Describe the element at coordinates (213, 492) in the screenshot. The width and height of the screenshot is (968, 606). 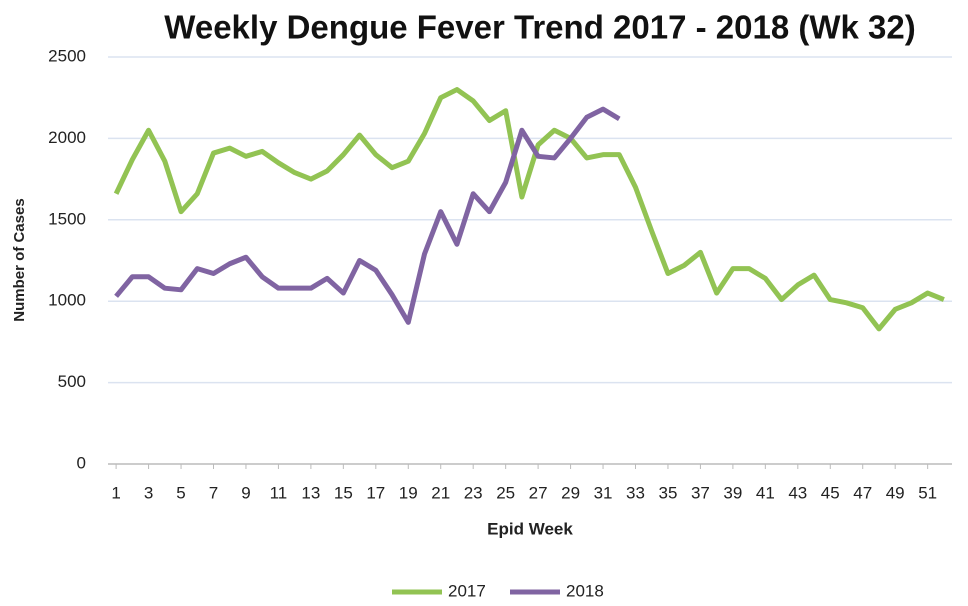
I see `x-tick-label: 7` at that location.